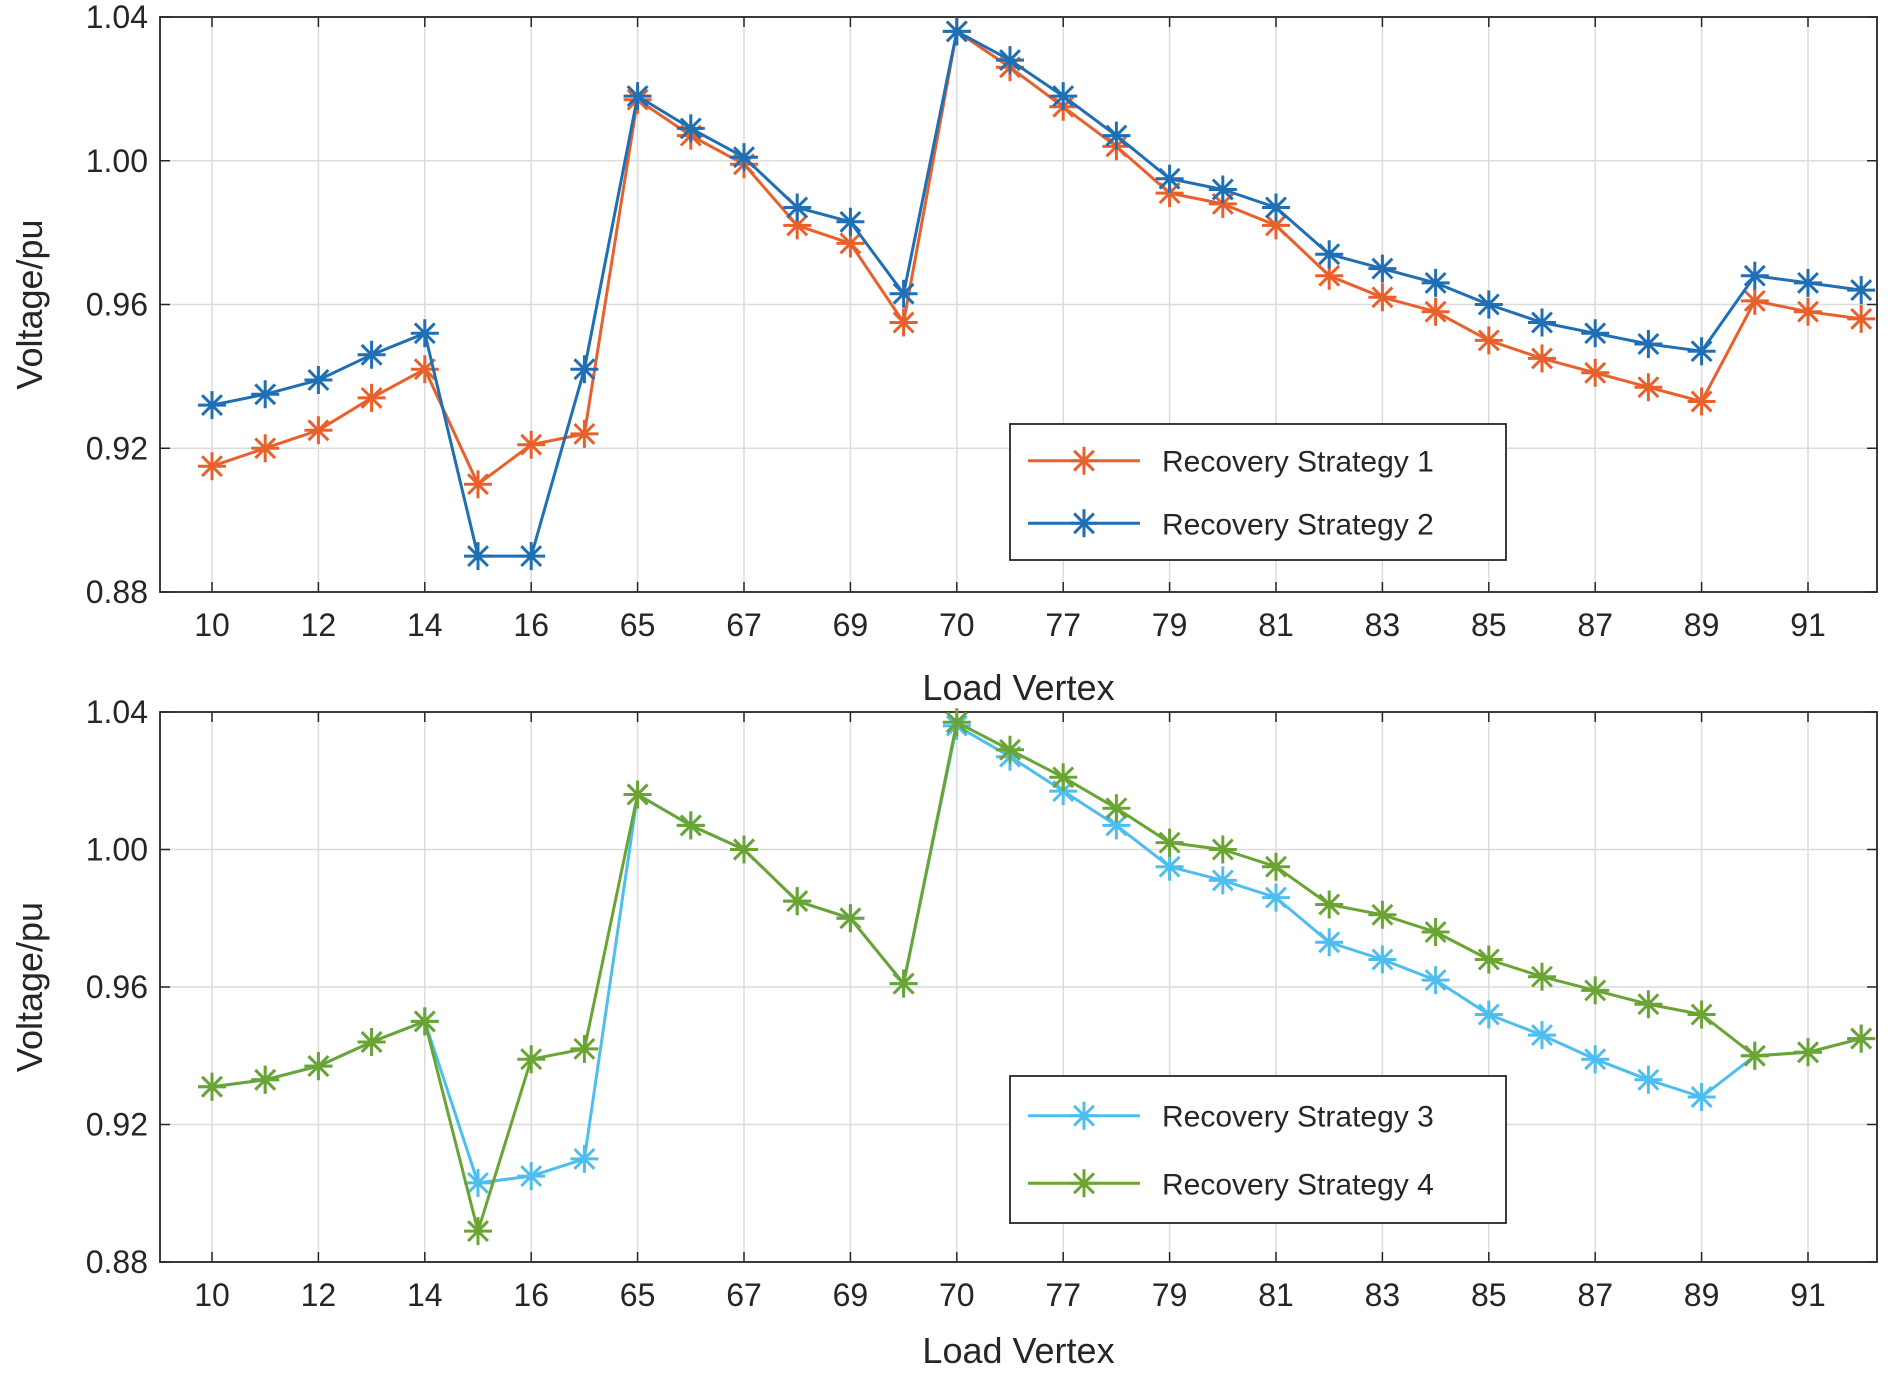  What do you see at coordinates (1258, 492) in the screenshot?
I see `legend: Recovery Strategy 1 Recovery Strategy 2` at bounding box center [1258, 492].